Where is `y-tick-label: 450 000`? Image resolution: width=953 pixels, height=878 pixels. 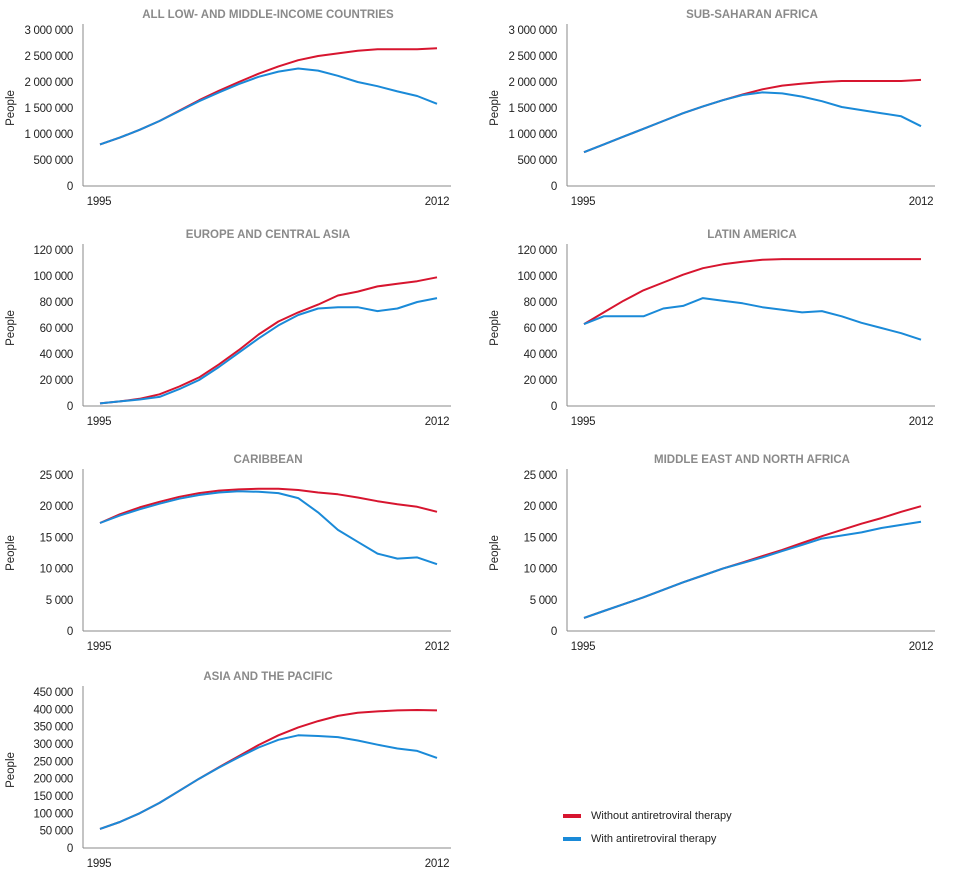 y-tick-label: 450 000 is located at coordinates (53, 693).